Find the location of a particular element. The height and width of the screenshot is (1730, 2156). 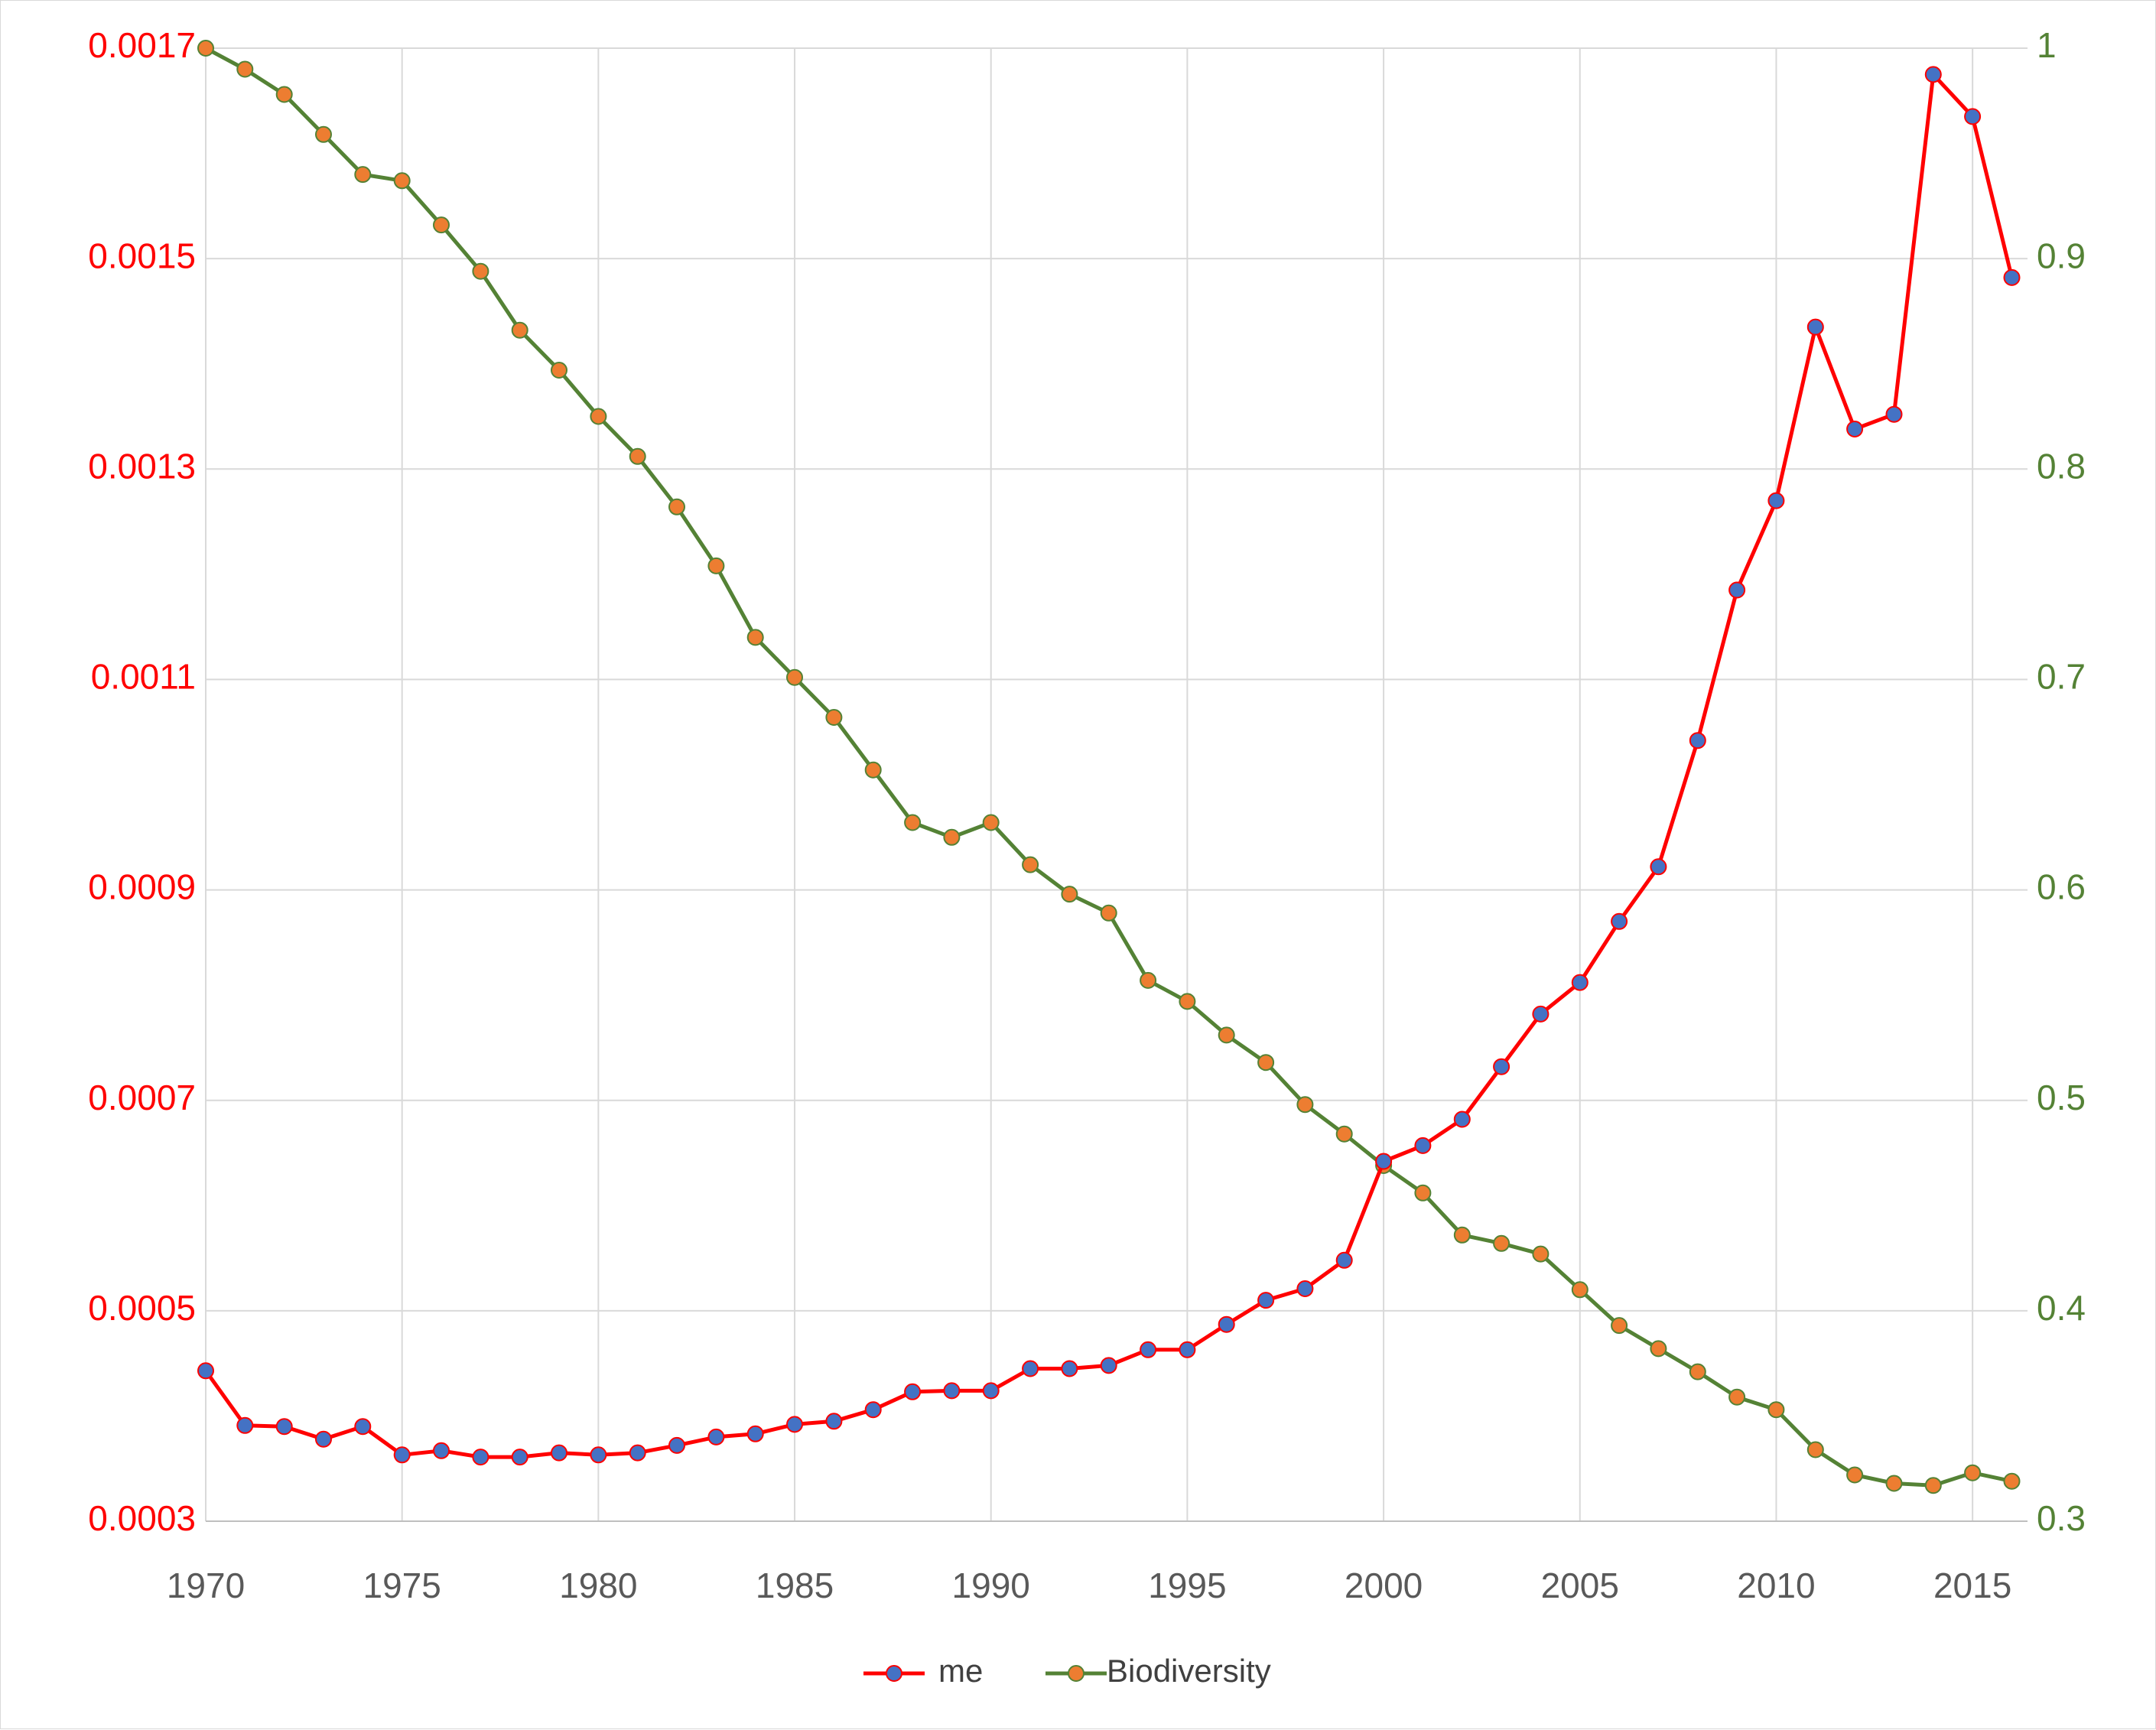

x-tick-label: 2010 is located at coordinates (1776, 1585).